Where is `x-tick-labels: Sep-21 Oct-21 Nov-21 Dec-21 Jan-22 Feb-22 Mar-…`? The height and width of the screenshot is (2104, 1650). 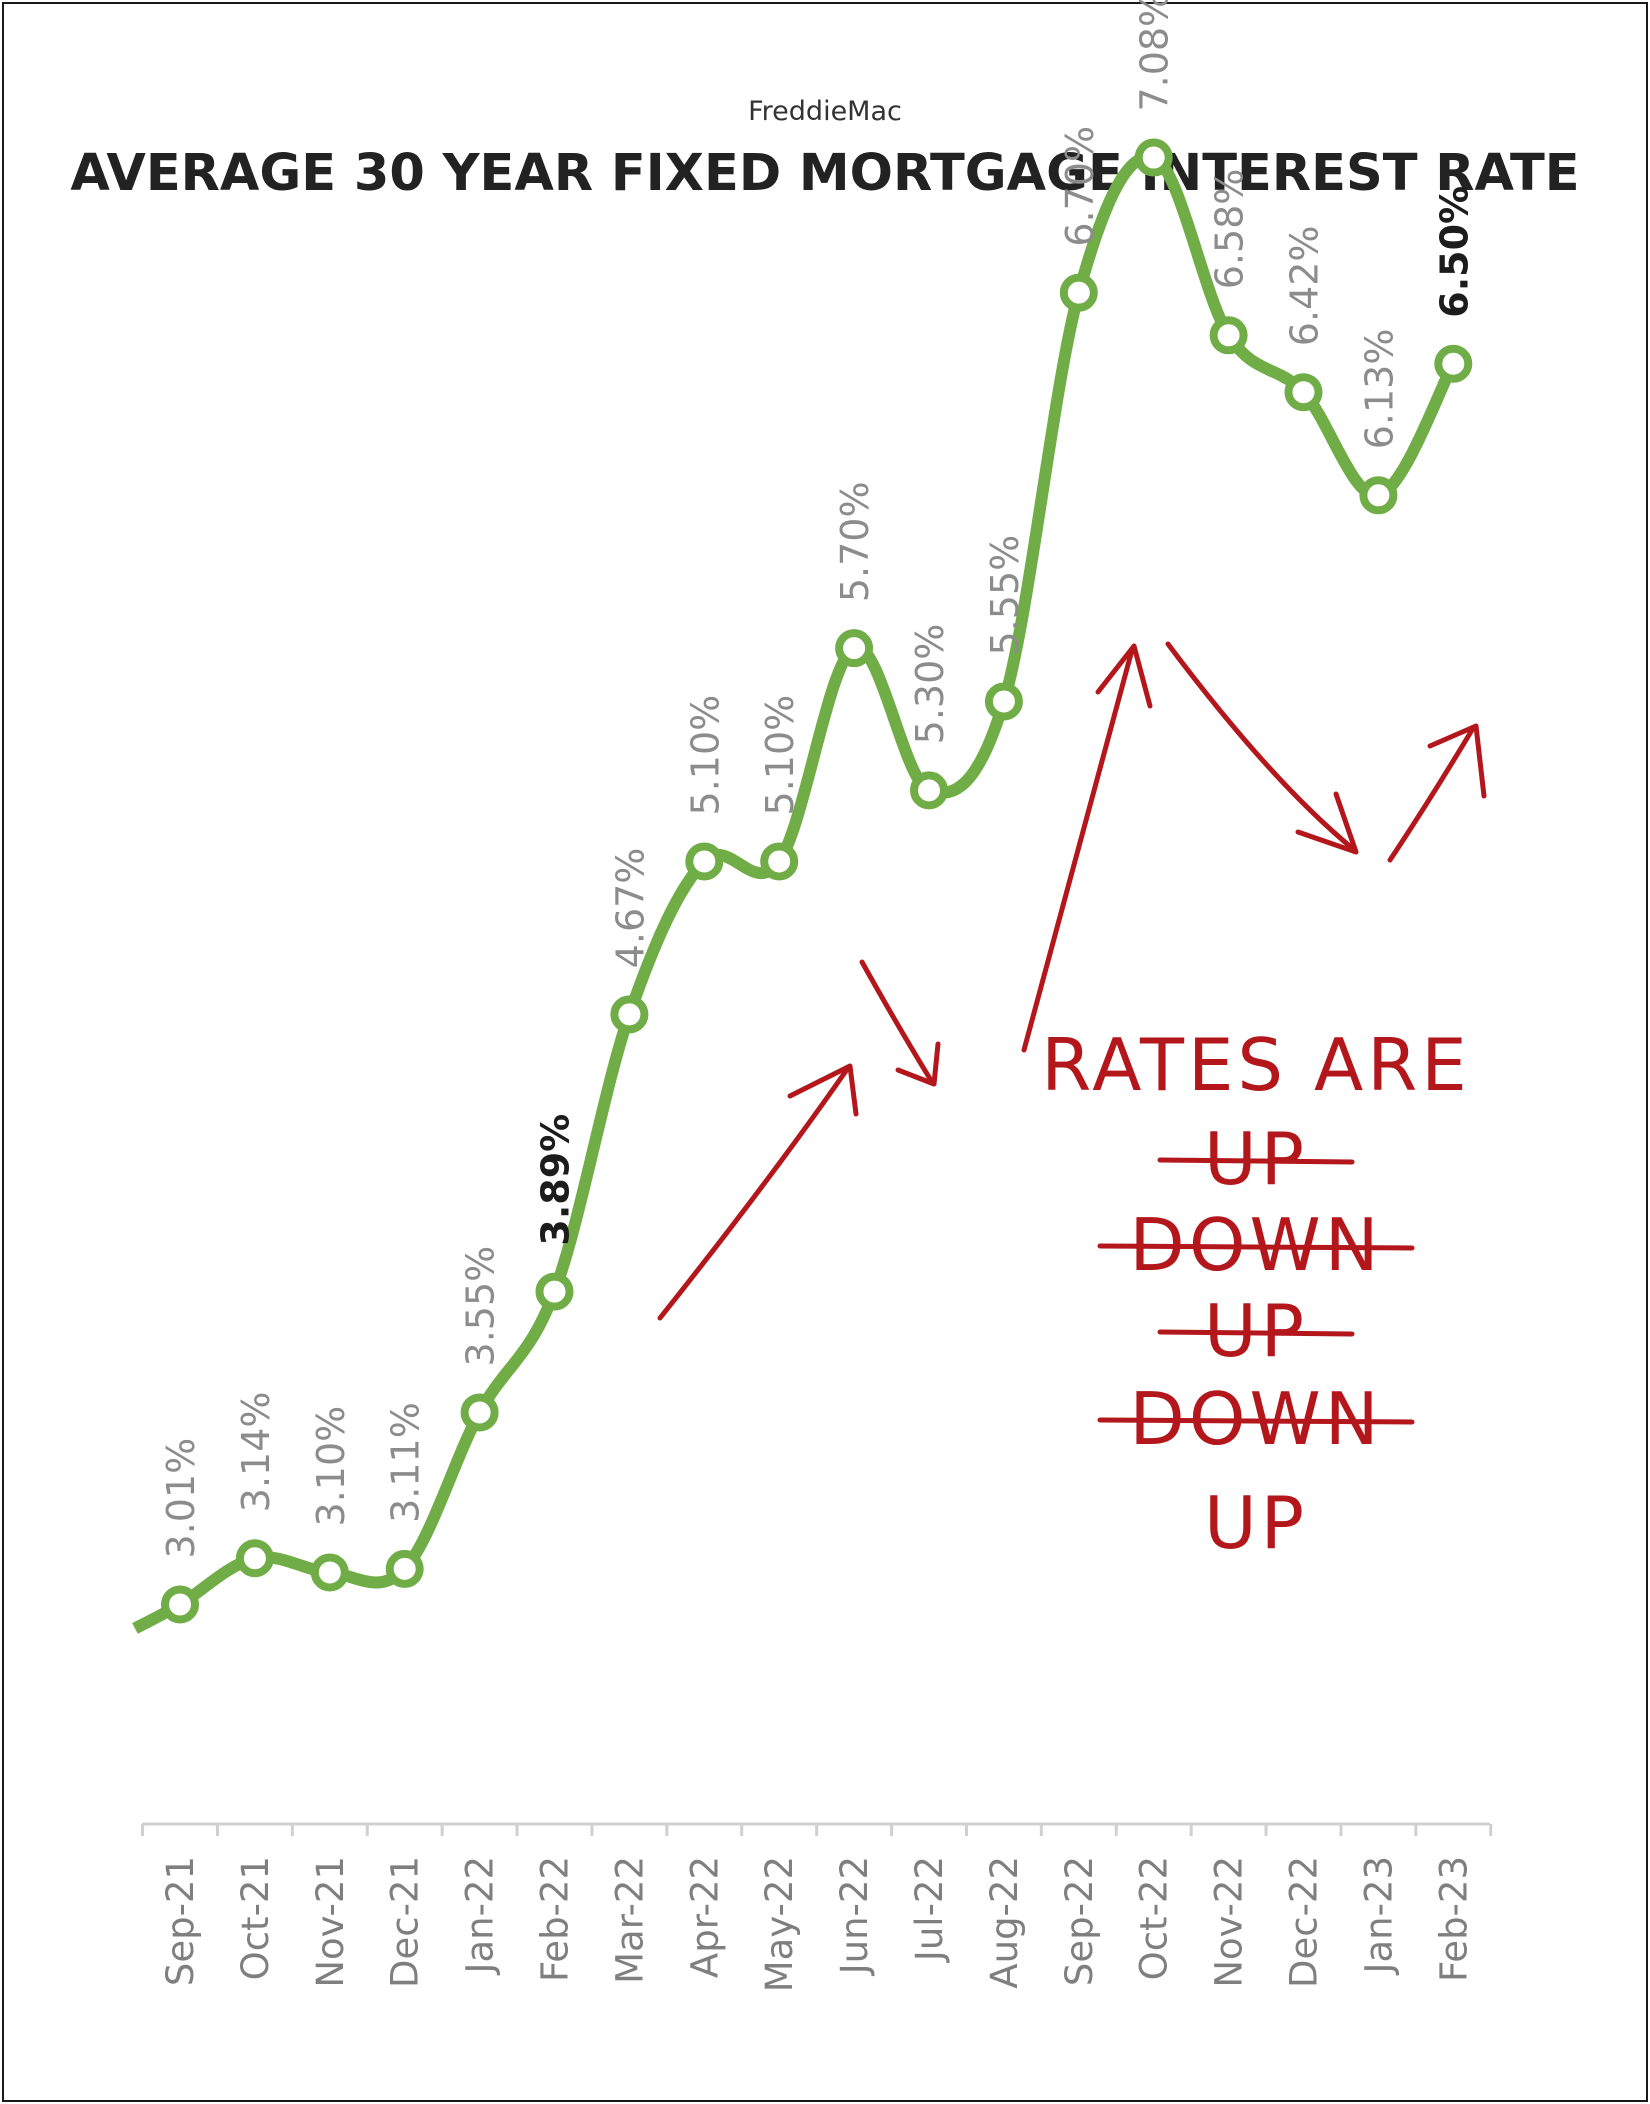
x-tick-labels: Sep-21 Oct-21 Nov-21 Dec-21 Jan-22 Feb-22 Mar-… is located at coordinates (817, 1924).